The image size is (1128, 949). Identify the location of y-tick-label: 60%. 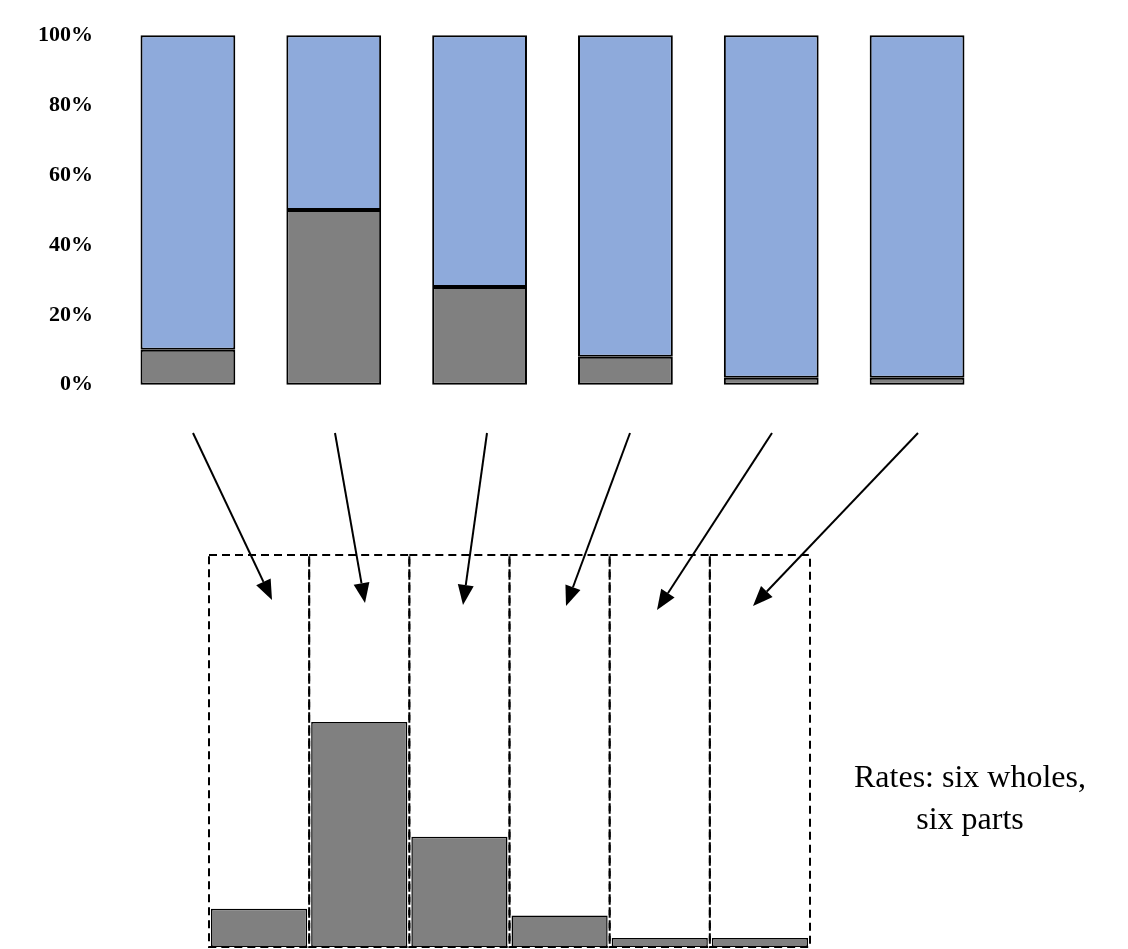
(71, 173).